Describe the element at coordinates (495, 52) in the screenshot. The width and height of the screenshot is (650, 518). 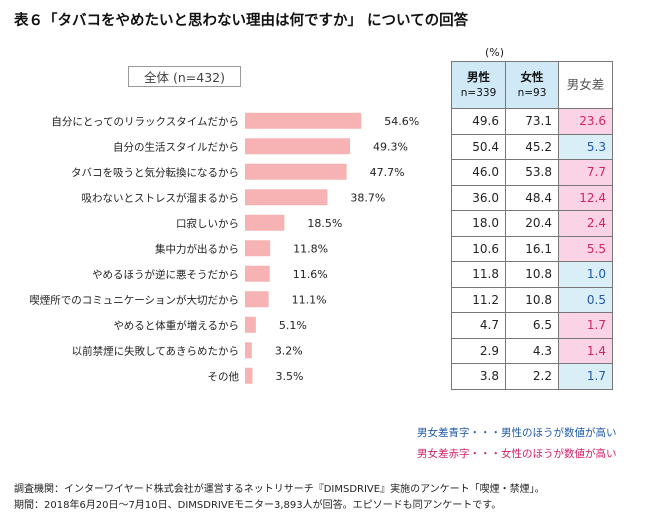
I see `percent-unit-label: (%)` at that location.